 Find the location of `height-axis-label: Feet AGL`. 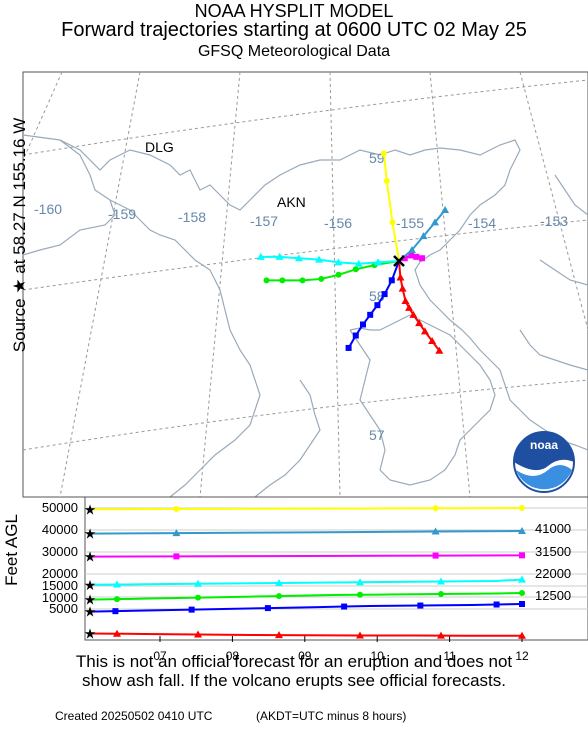

height-axis-label: Feet AGL is located at coordinates (11, 550).